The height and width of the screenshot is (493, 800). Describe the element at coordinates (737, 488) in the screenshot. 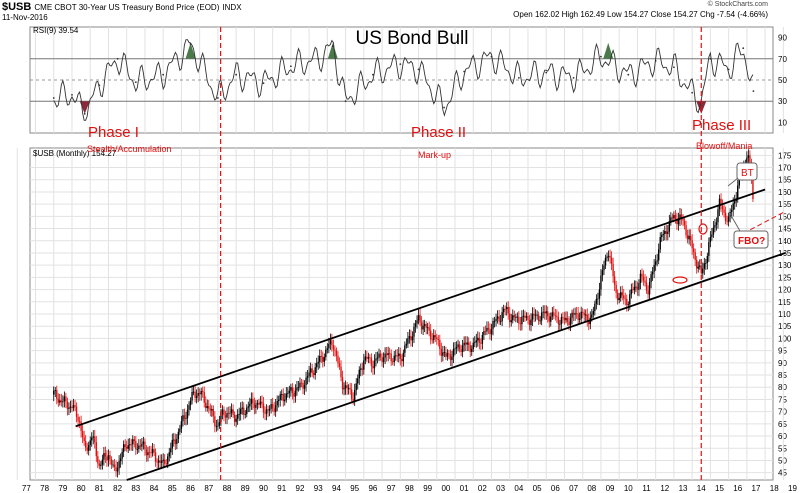

I see `x-tick-label: 16` at that location.